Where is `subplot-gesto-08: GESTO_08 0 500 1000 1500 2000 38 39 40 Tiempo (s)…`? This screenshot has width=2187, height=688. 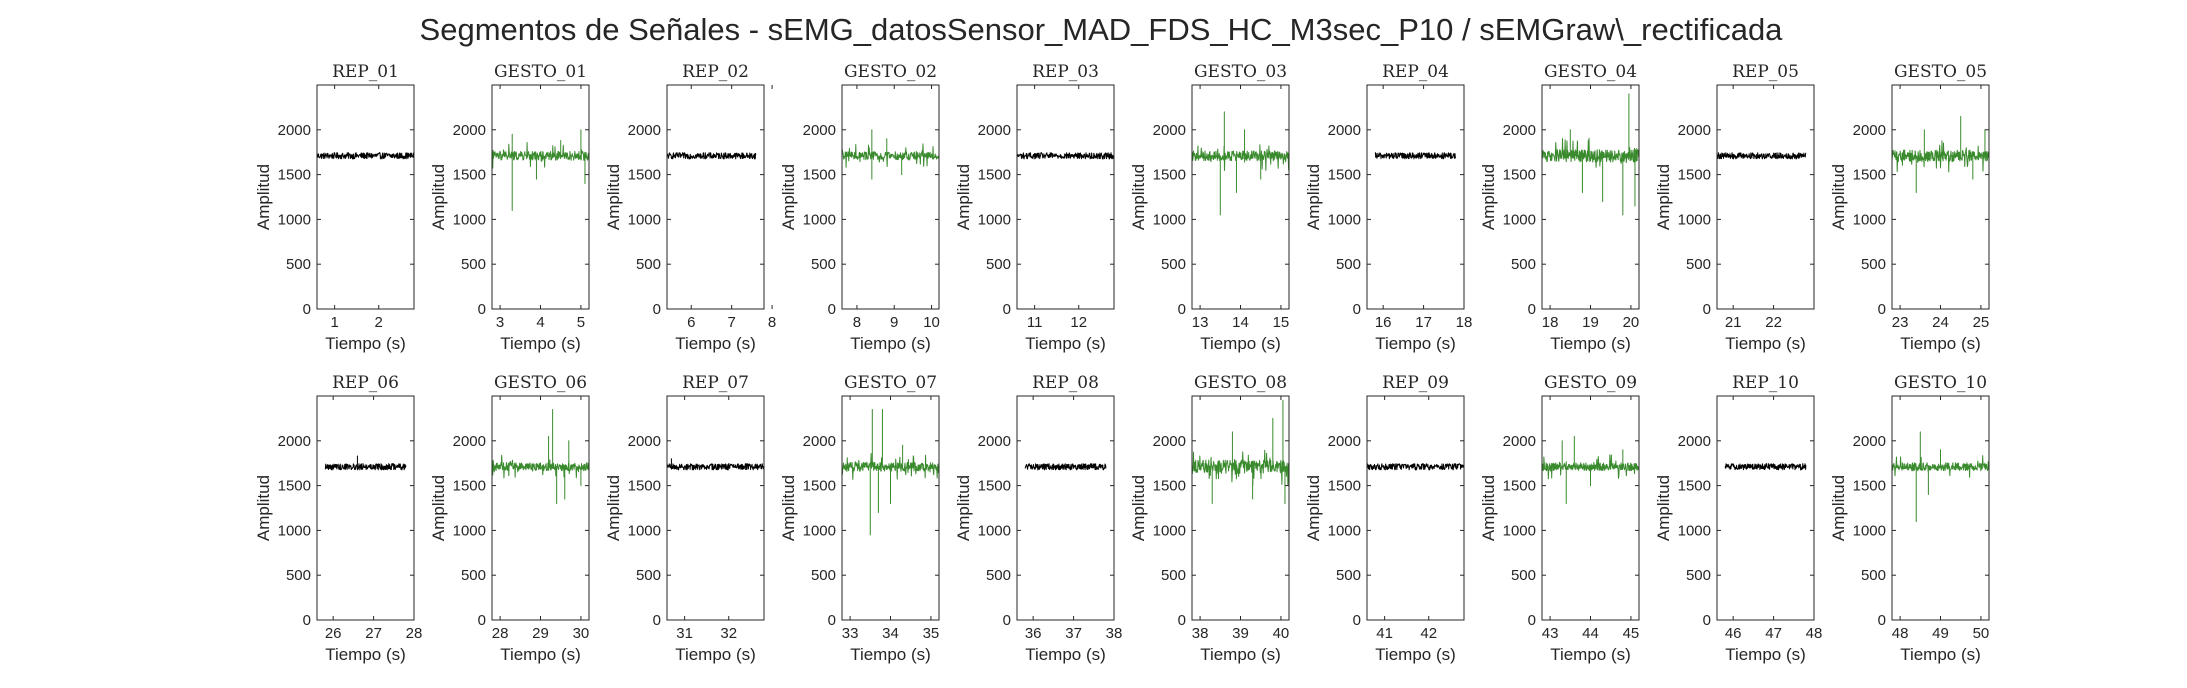 subplot-gesto-08: GESTO_08 0 500 1000 1500 2000 38 39 40 Tiempo (s)… is located at coordinates (1209, 518).